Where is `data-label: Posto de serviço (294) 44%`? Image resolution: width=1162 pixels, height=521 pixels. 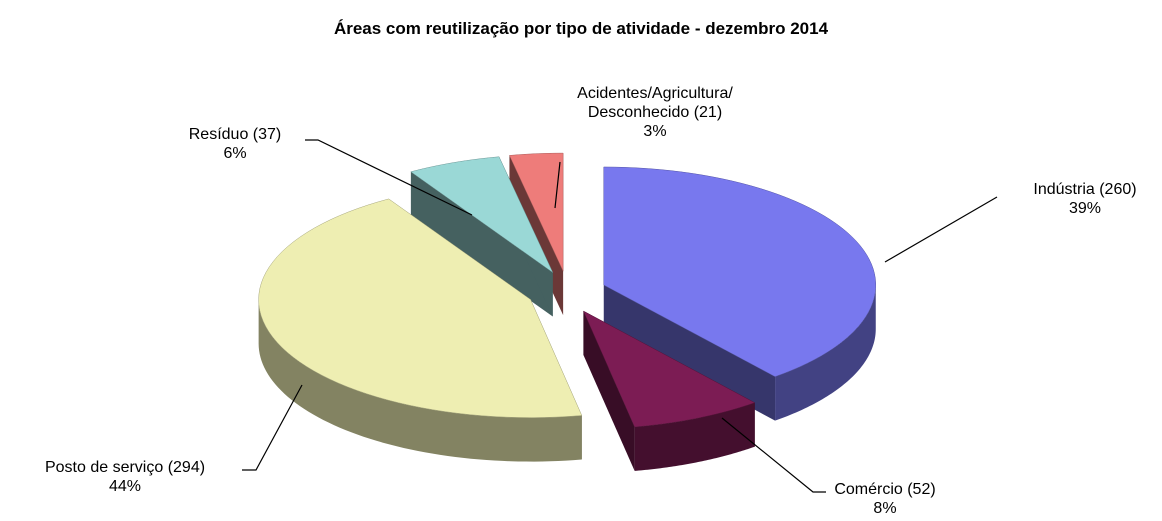 data-label: Posto de serviço (294) 44% is located at coordinates (125, 477).